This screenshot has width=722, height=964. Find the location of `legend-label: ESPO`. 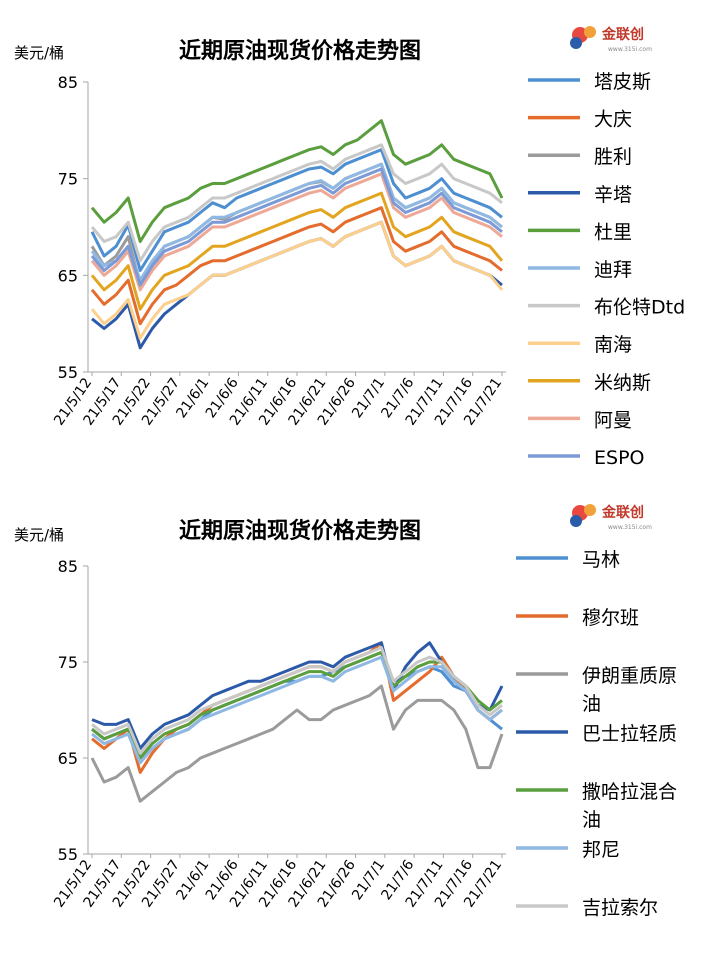

legend-label: ESPO is located at coordinates (619, 458).